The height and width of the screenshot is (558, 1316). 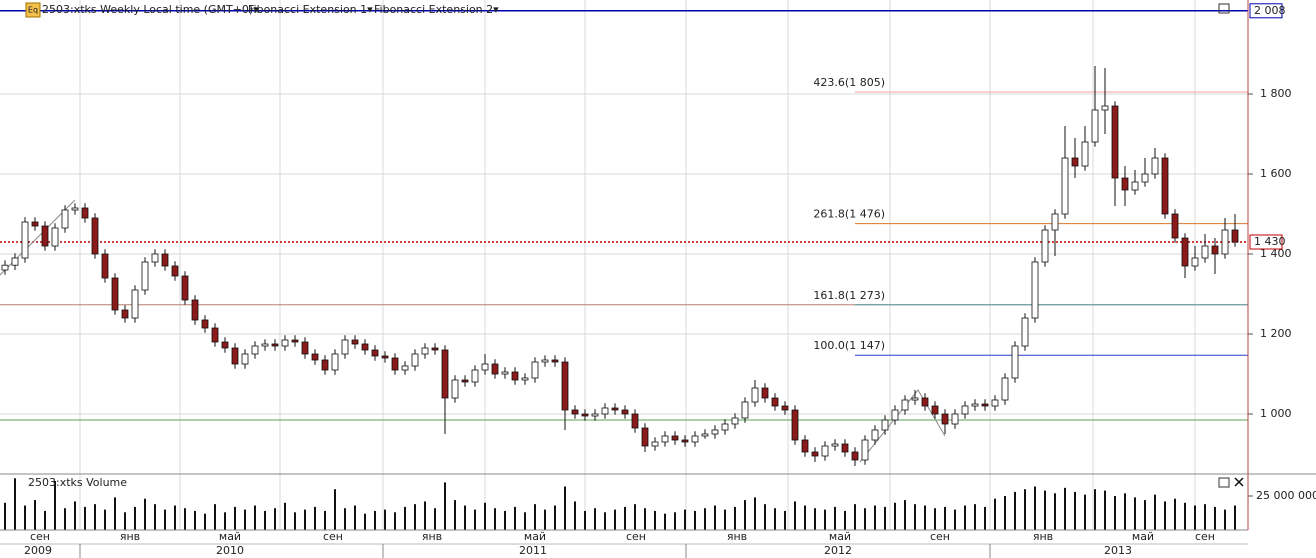 I want to click on header-label: Fibonacci Extension 1▾, so click(x=310, y=9).